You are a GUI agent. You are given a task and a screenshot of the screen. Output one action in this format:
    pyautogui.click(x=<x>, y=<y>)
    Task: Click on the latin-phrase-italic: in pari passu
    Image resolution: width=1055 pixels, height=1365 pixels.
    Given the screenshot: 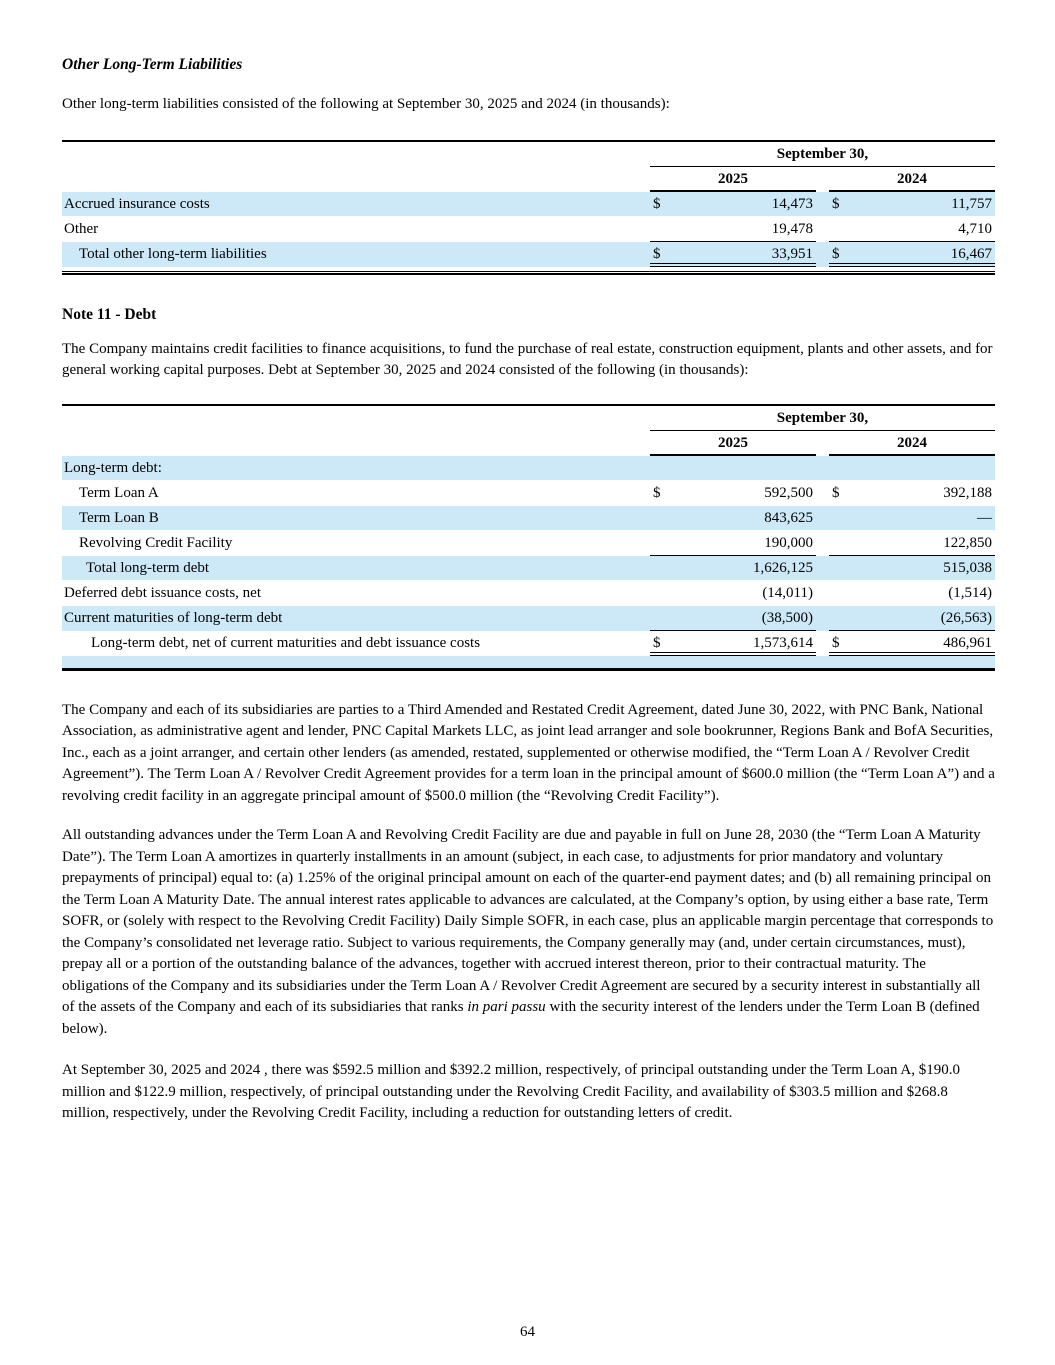 What is the action you would take?
    pyautogui.click(x=506, y=1007)
    